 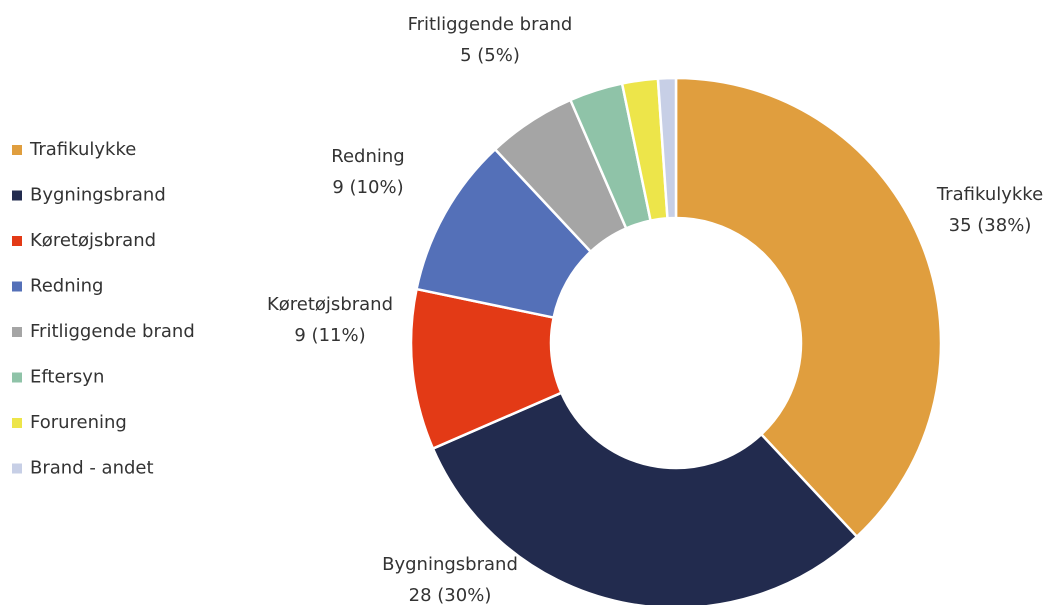 I want to click on slice-label-value: 35 (38%), so click(x=990, y=225).